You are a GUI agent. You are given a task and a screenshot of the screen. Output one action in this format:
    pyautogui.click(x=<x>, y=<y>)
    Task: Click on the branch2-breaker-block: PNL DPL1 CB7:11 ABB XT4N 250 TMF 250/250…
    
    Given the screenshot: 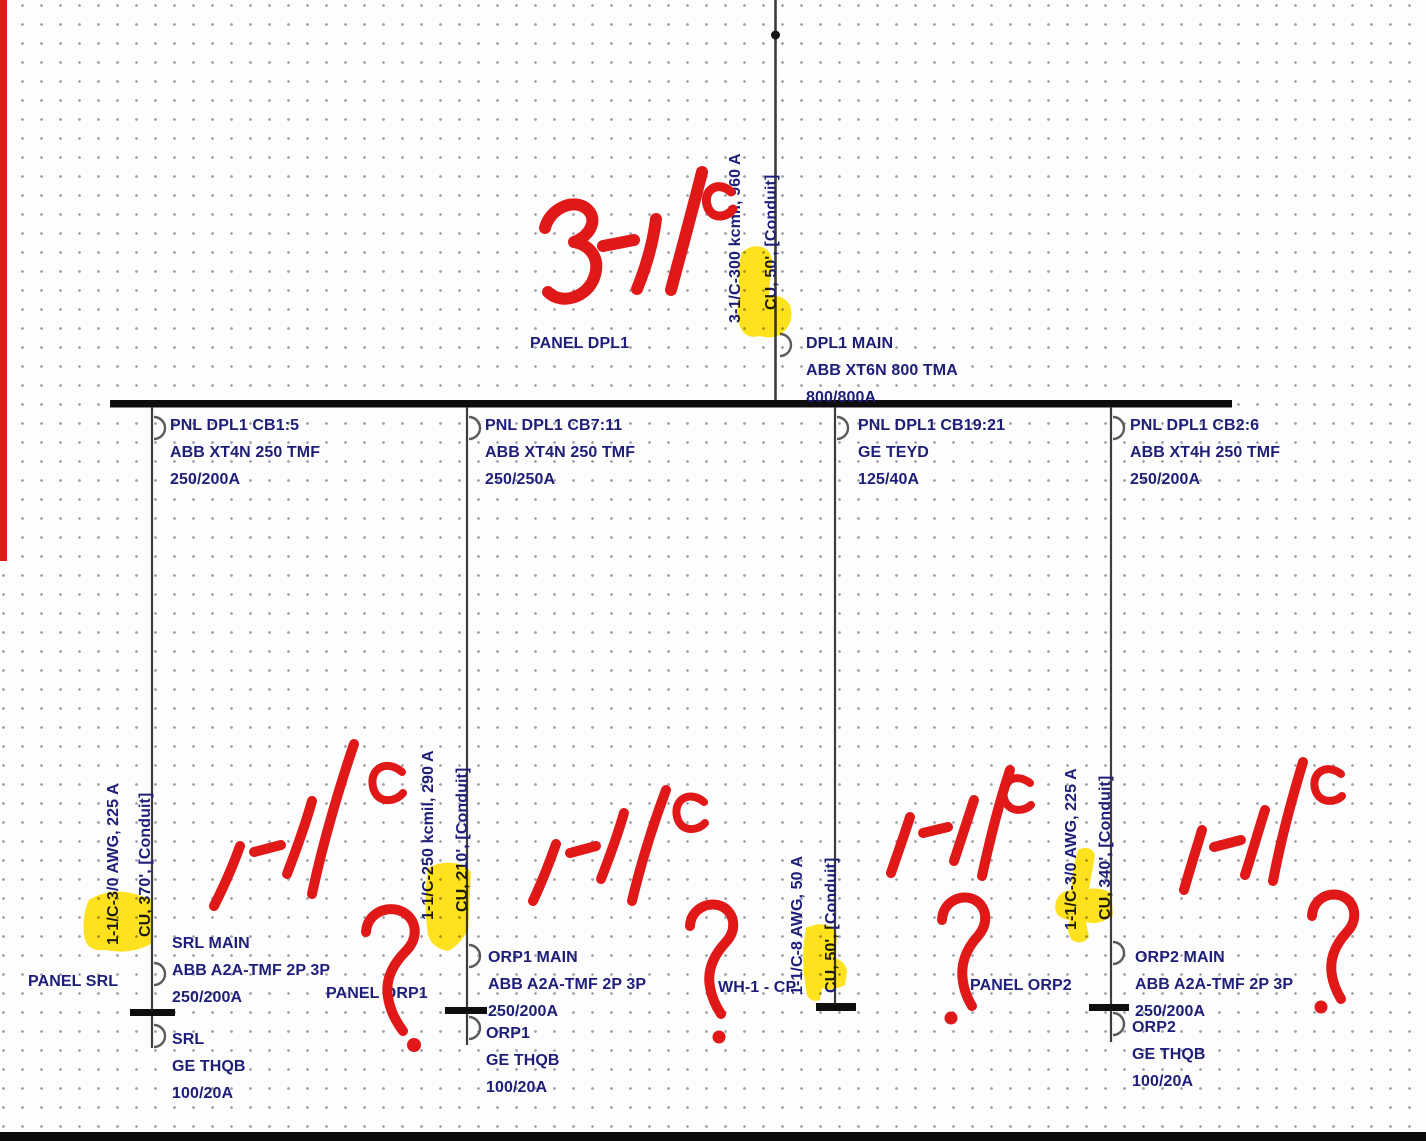 What is the action you would take?
    pyautogui.click(x=560, y=452)
    